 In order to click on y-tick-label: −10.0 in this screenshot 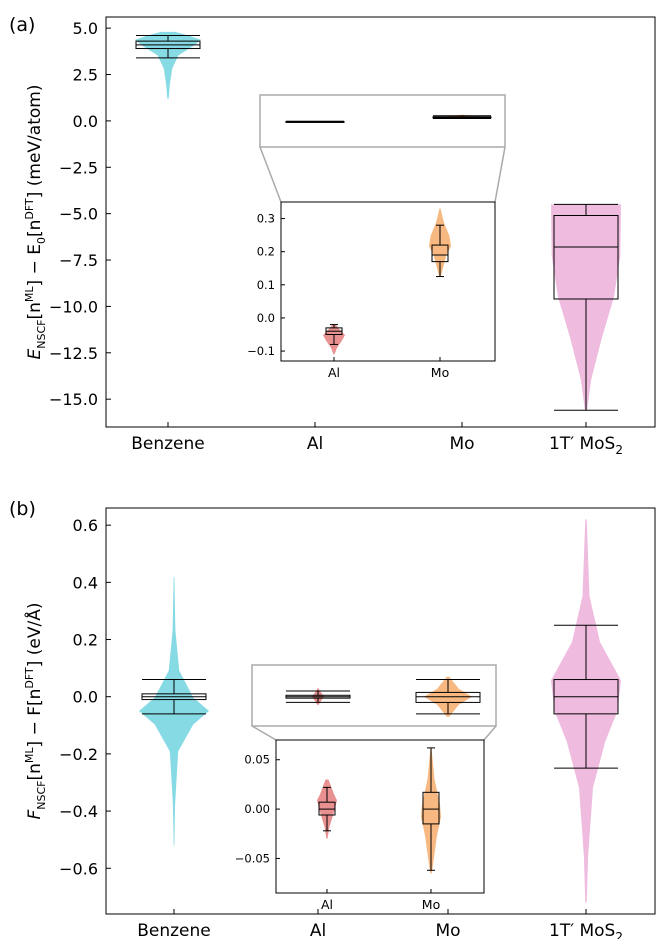, I will do `click(73, 306)`.